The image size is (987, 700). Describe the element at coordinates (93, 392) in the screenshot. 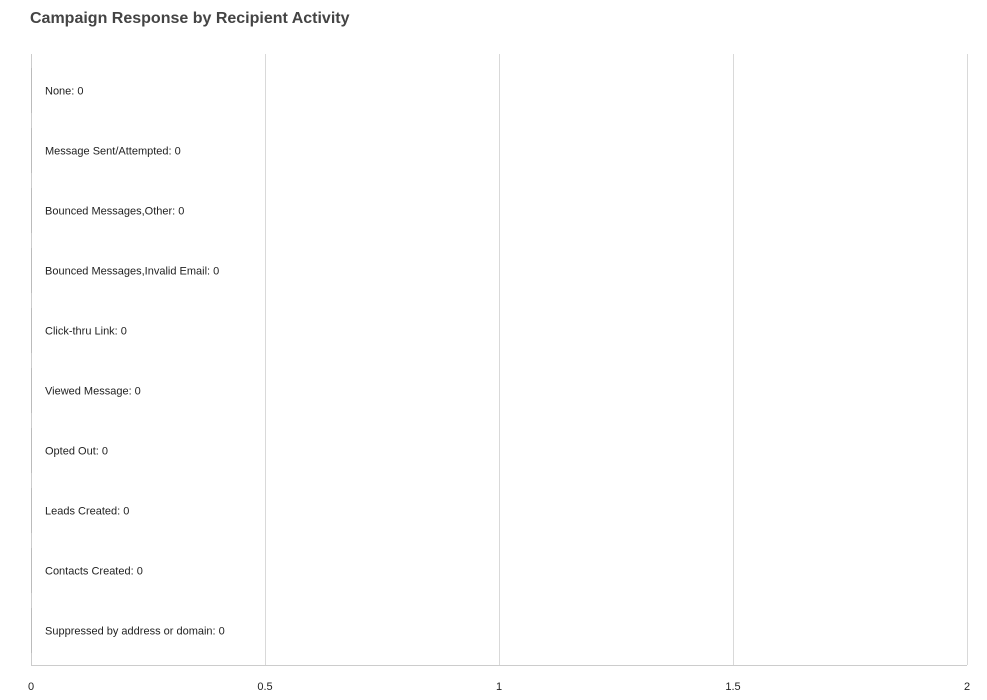

I see `bar-data-label: Viewed Message: 0` at that location.